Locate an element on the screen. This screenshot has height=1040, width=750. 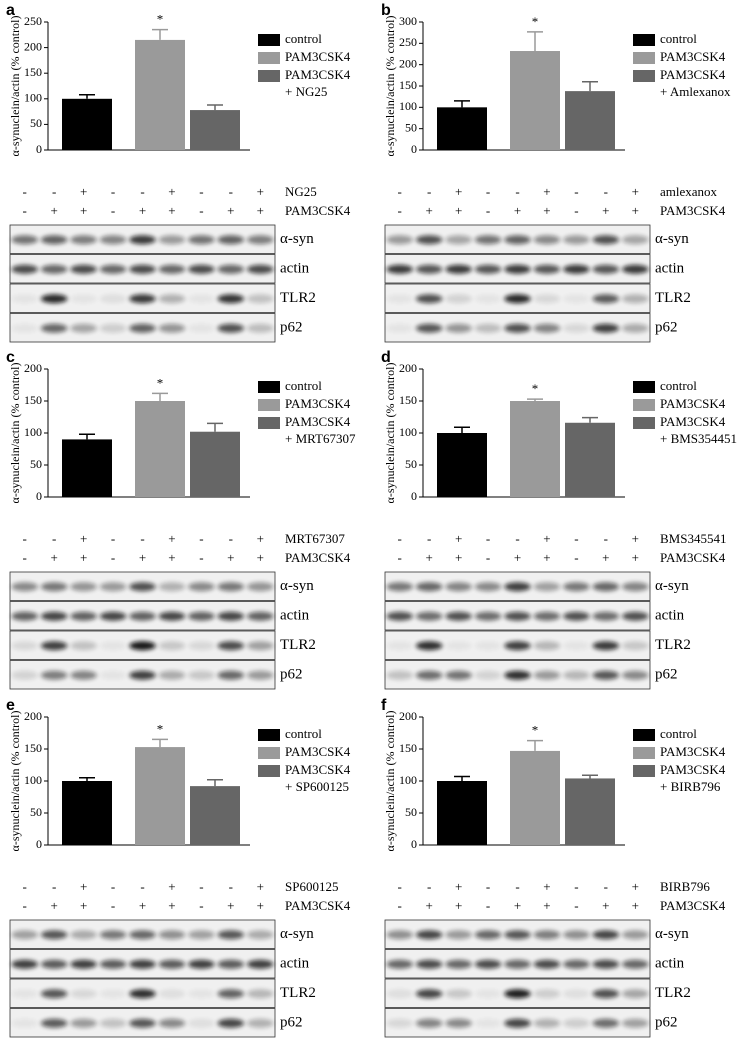
y-tick-label: 0 is located at coordinates (414, 844).